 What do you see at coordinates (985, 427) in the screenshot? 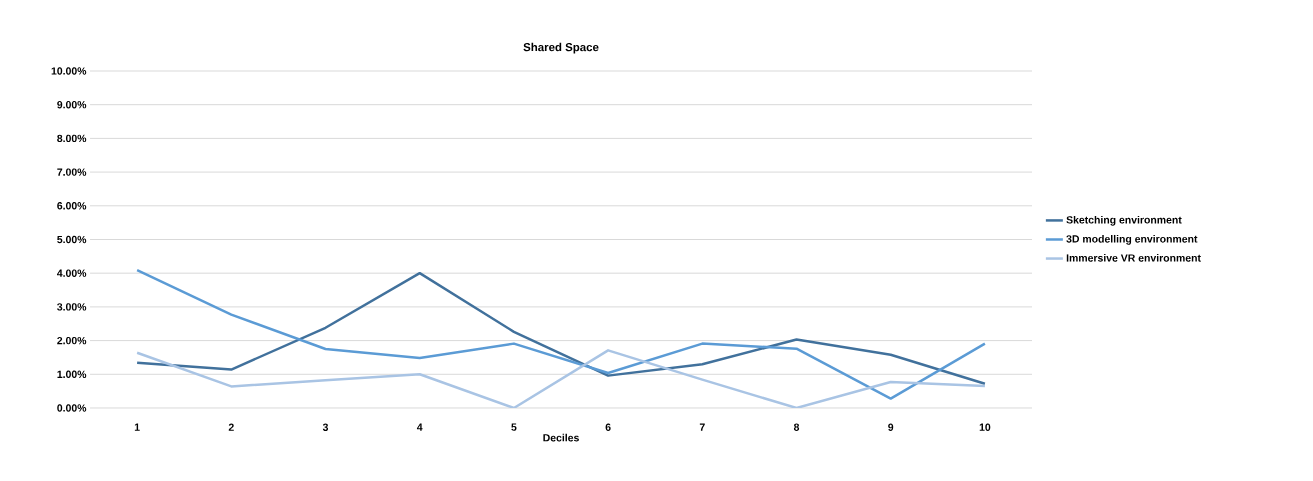
I see `x-tick-label: 10` at bounding box center [985, 427].